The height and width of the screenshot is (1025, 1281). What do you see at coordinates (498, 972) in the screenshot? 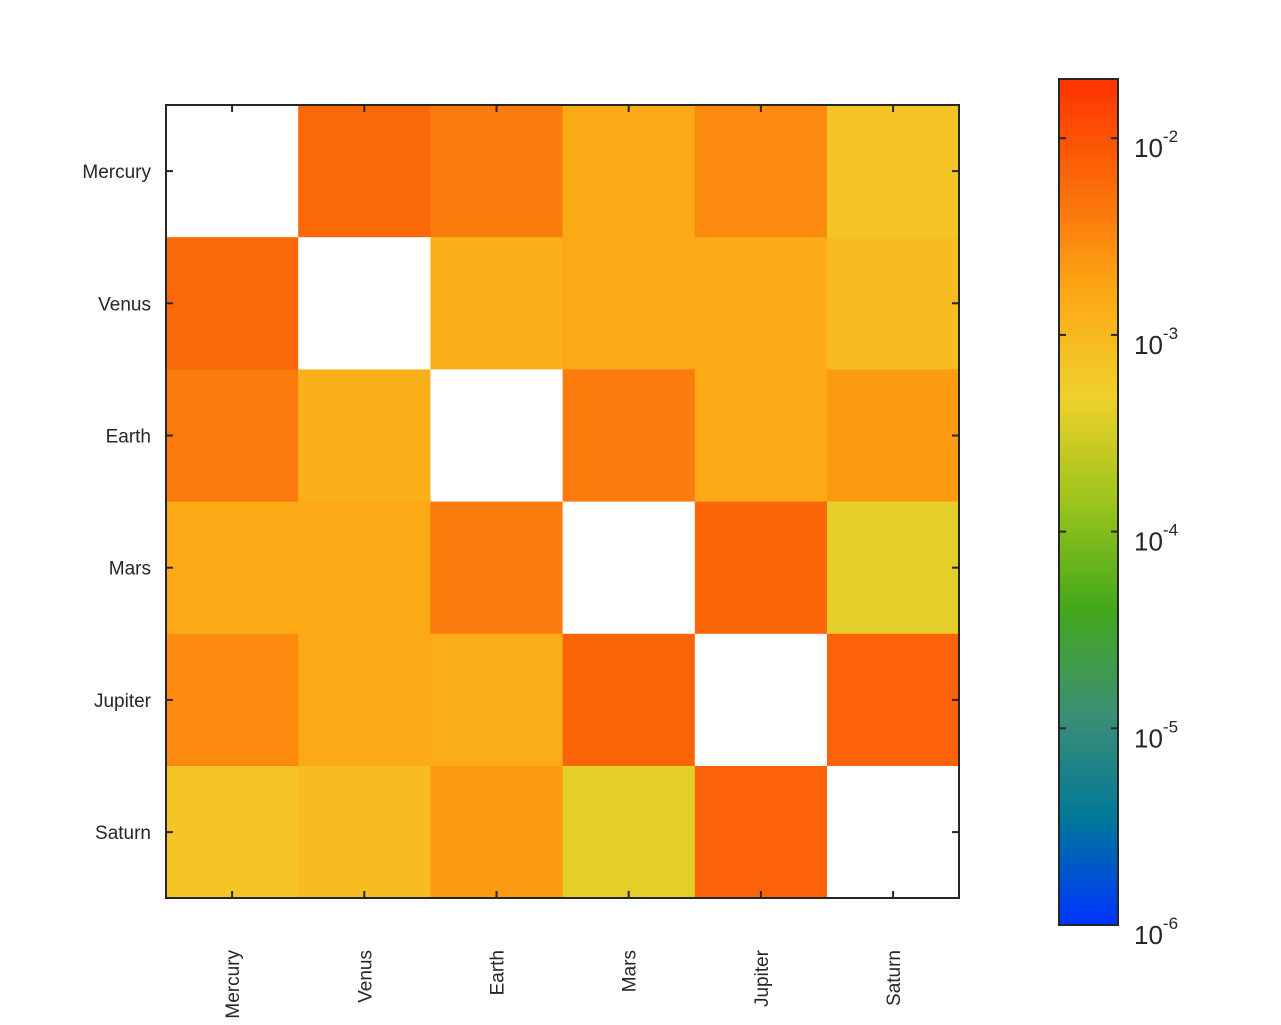
I see `x-tick-label: Earth` at bounding box center [498, 972].